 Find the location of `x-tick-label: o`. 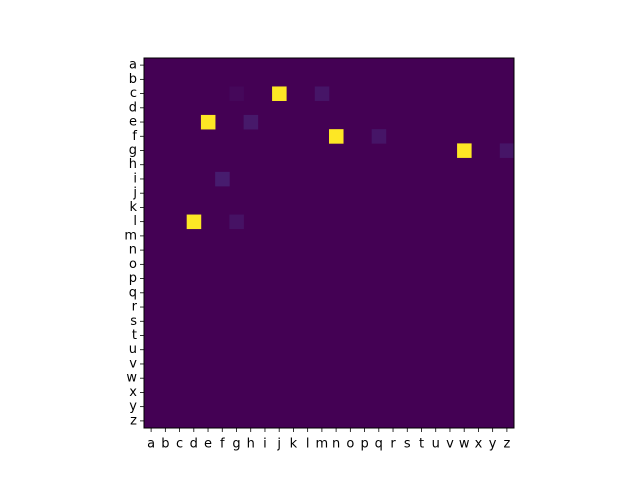

x-tick-label: o is located at coordinates (350, 444).